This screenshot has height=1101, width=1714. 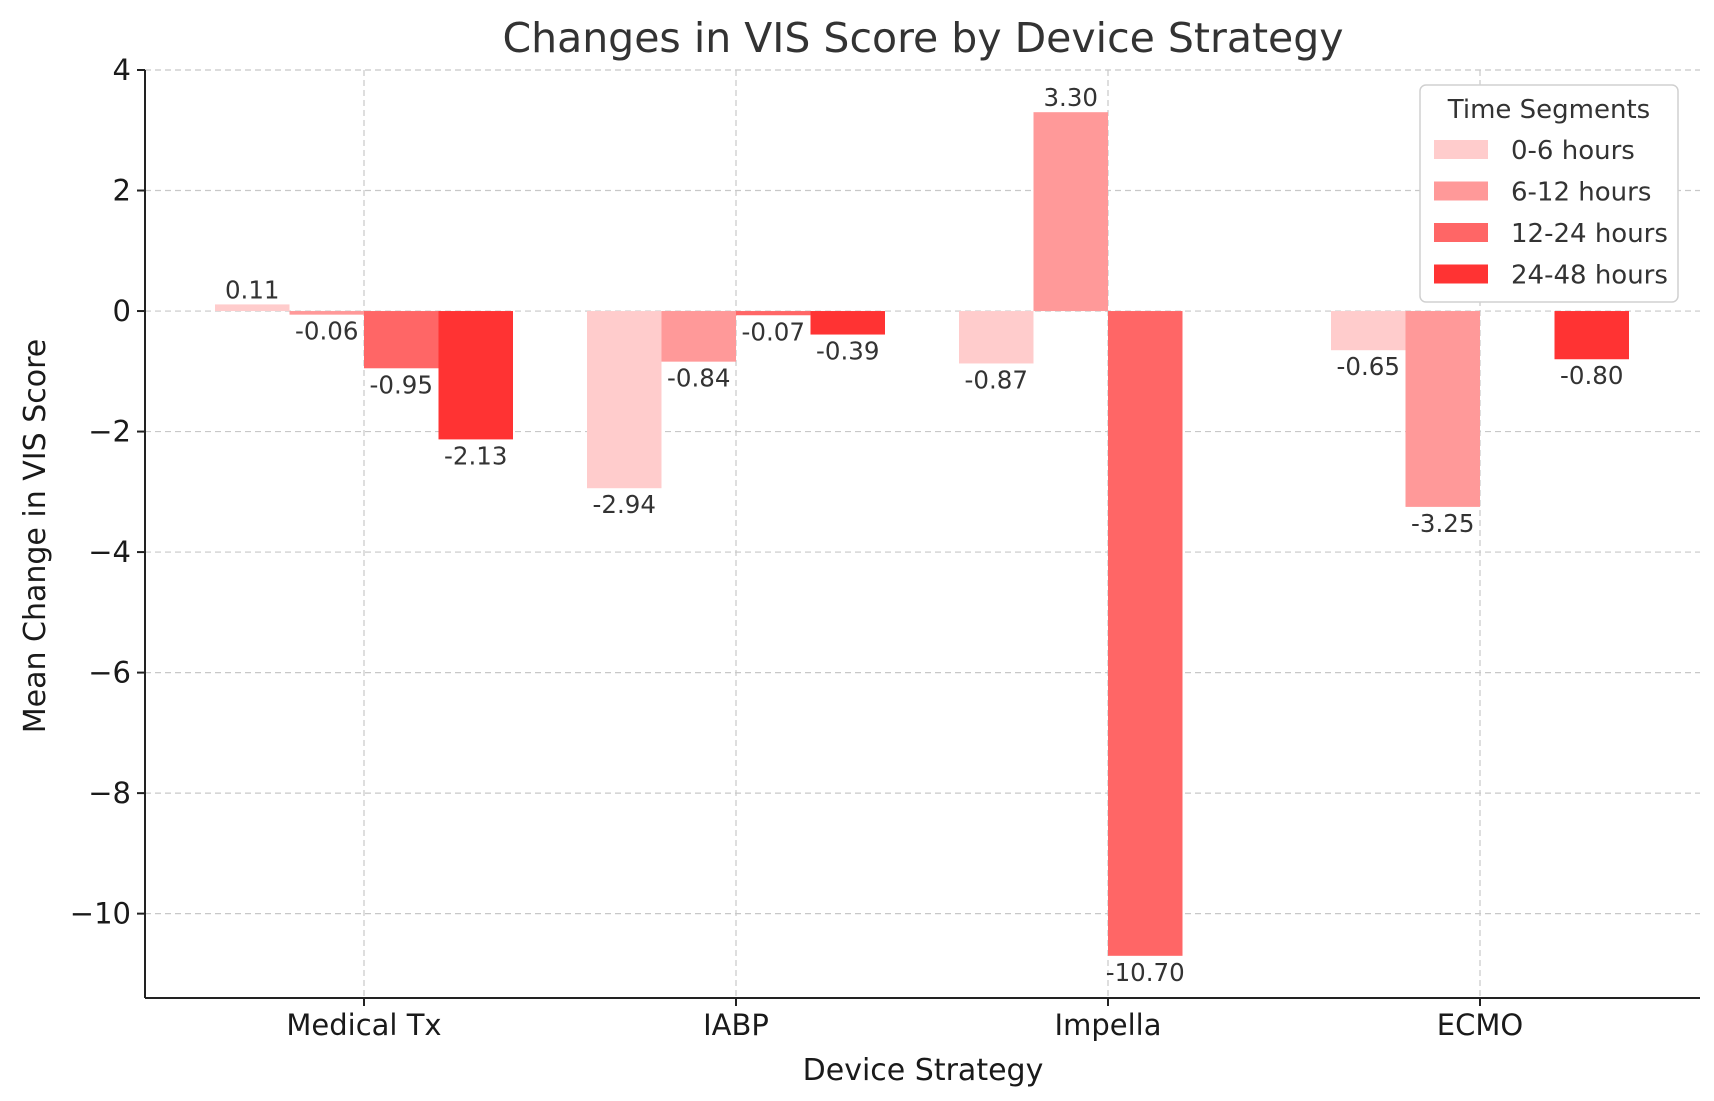 What do you see at coordinates (122, 70) in the screenshot?
I see `y-tick-label: 4` at bounding box center [122, 70].